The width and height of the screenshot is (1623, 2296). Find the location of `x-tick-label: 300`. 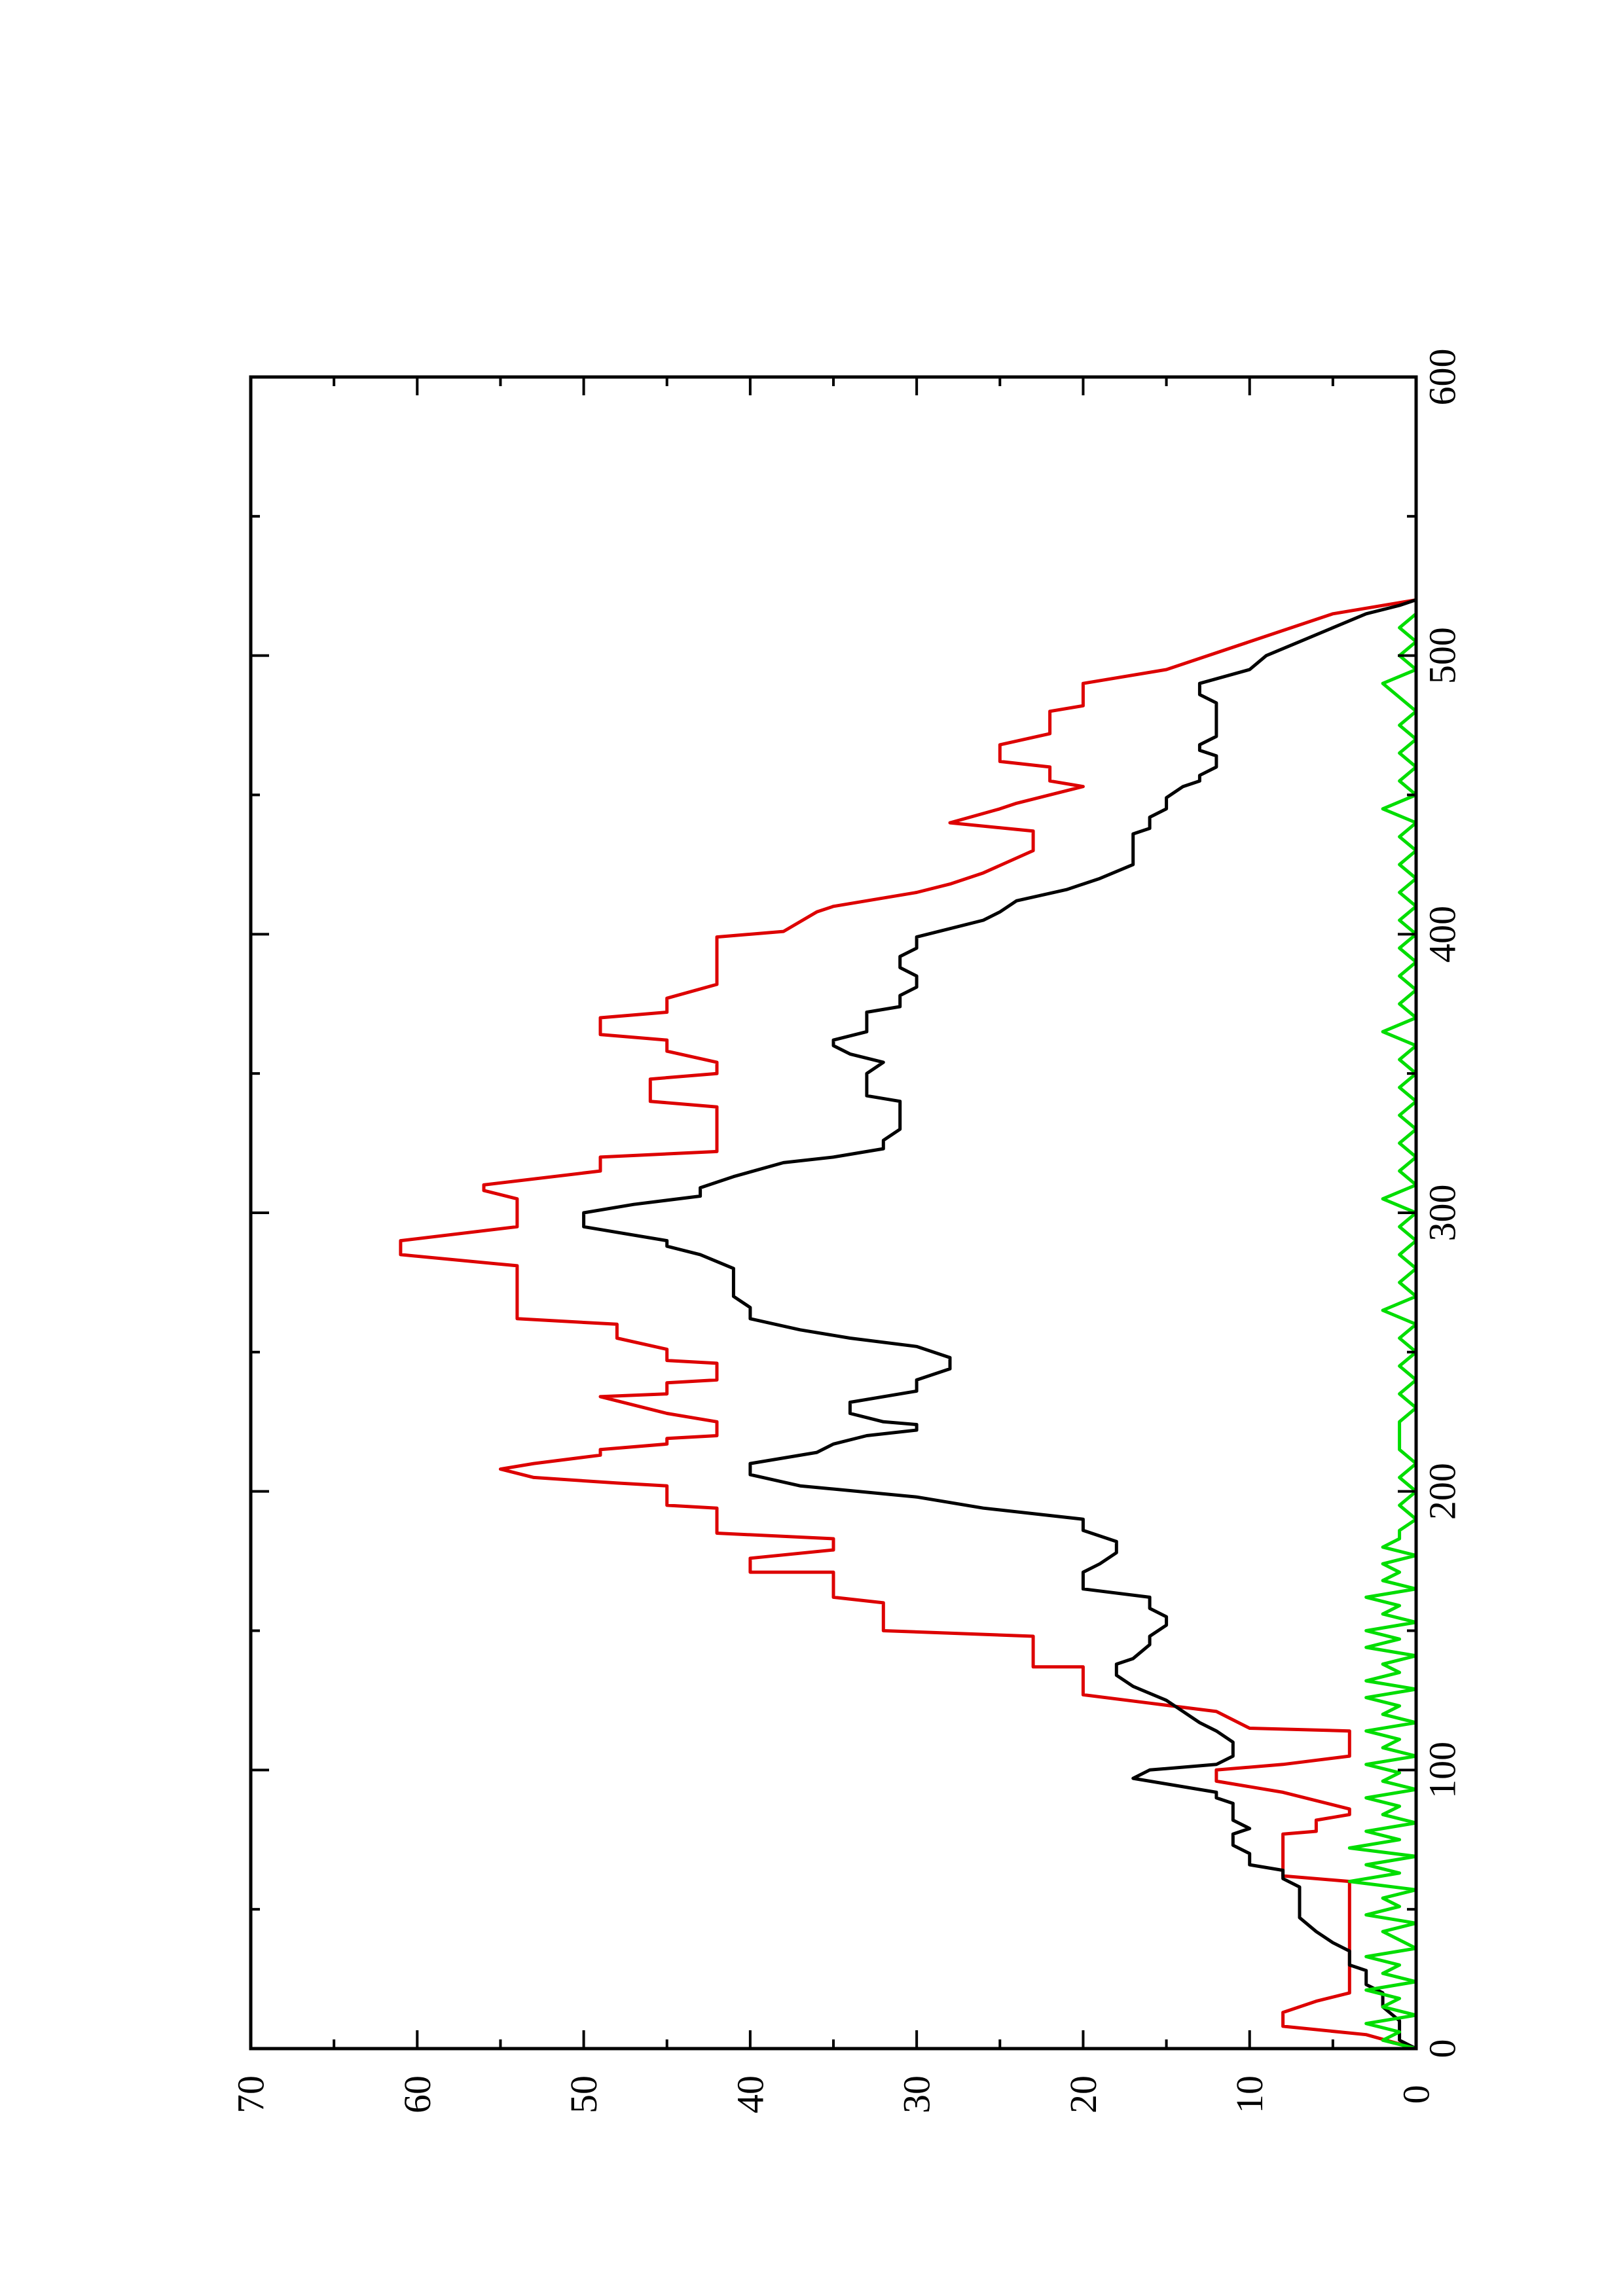

x-tick-label: 300 is located at coordinates (1442, 1213).